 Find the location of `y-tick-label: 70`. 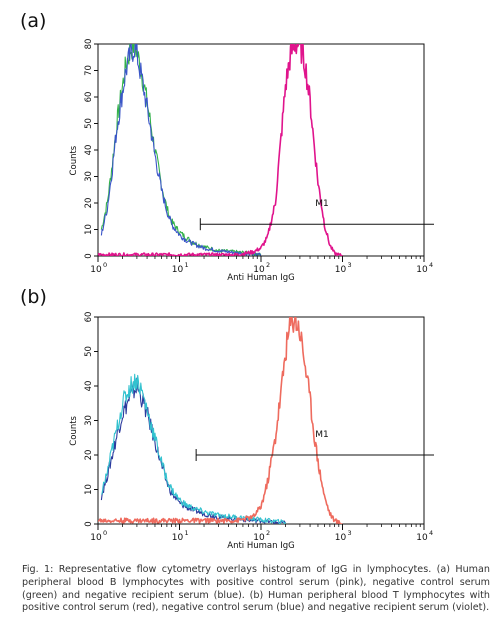

y-tick-label: 70 is located at coordinates (89, 70).